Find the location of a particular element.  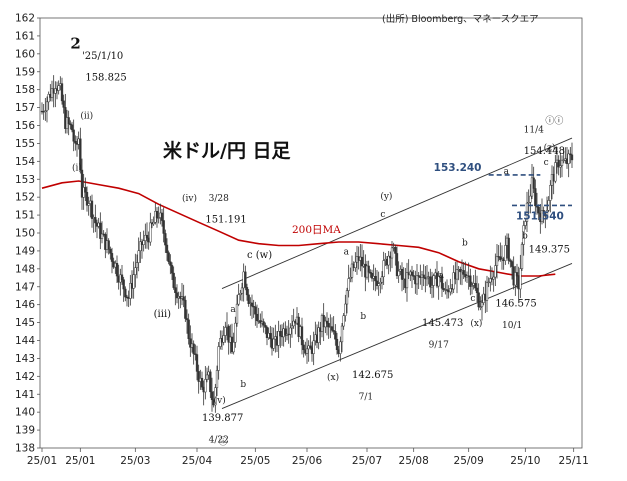

wave-label: 3/28 is located at coordinates (219, 199).